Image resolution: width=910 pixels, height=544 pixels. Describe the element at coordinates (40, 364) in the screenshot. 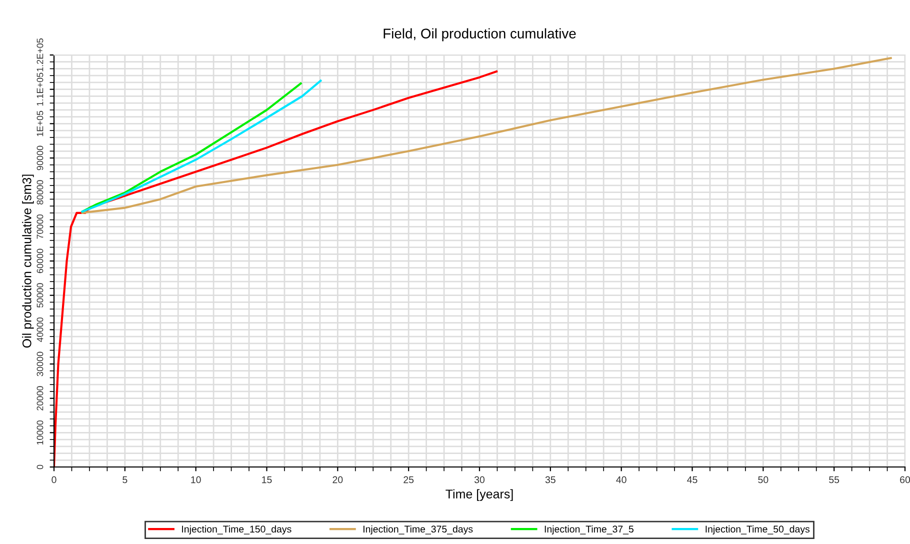

I see `y-tick-label: 30000` at that location.